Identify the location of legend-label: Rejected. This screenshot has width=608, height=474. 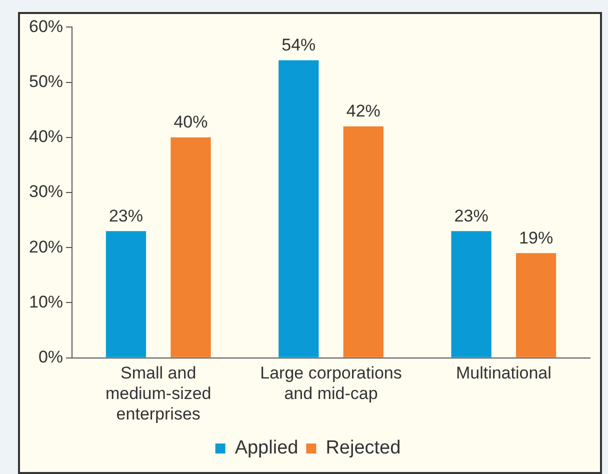
(363, 448).